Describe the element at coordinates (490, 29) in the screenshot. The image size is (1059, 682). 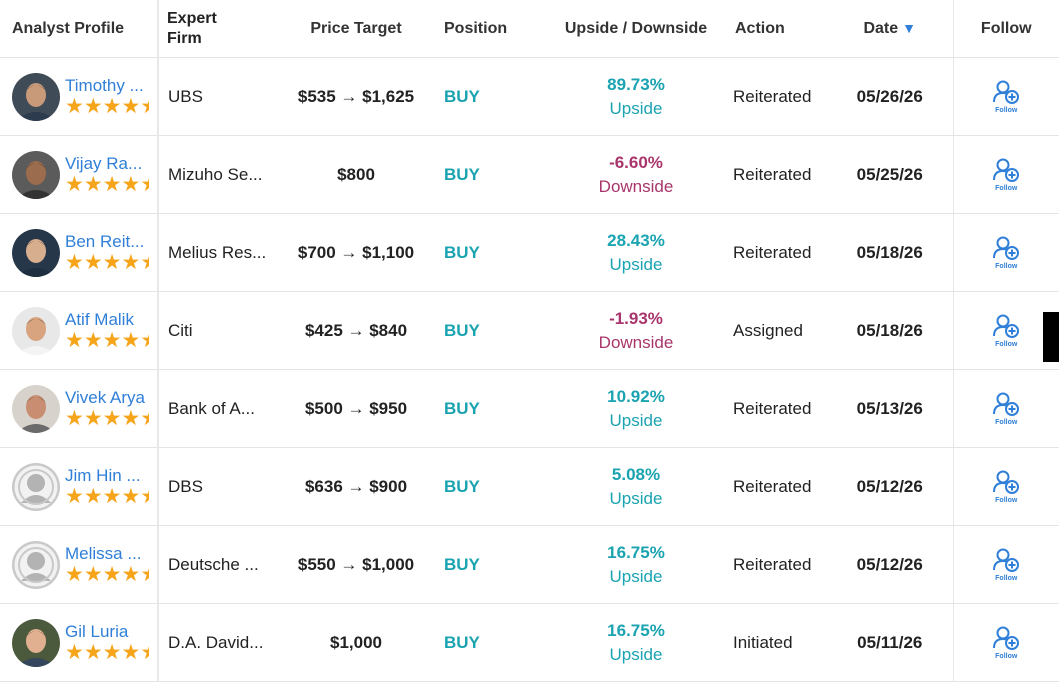
I see `header-position: Position` at that location.